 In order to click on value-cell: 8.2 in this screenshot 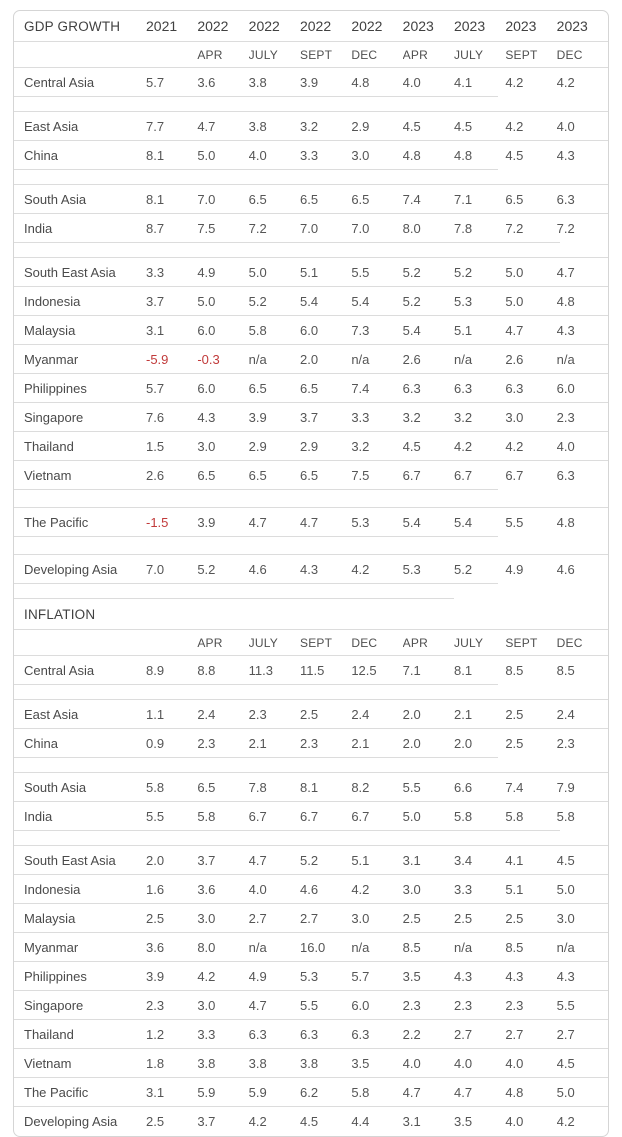, I will do `click(360, 787)`.